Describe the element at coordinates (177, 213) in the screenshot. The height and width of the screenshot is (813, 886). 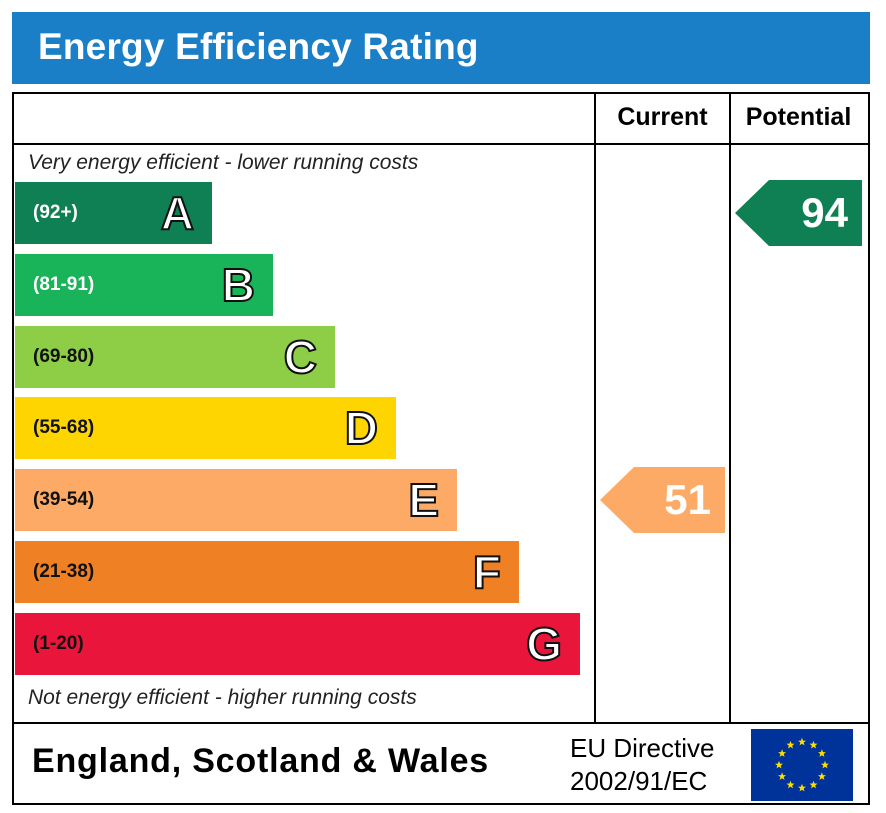
I see `band-letter-a: A` at that location.